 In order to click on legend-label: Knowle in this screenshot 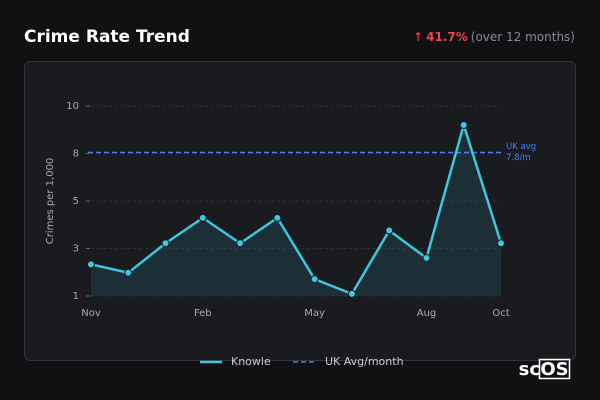, I will do `click(251, 361)`.